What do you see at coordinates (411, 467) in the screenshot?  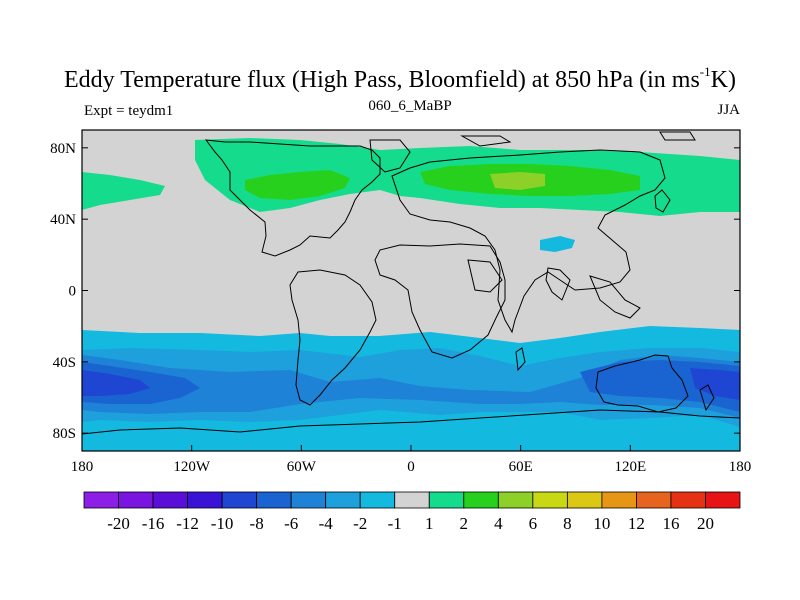 I see `x-tick-label: 0` at bounding box center [411, 467].